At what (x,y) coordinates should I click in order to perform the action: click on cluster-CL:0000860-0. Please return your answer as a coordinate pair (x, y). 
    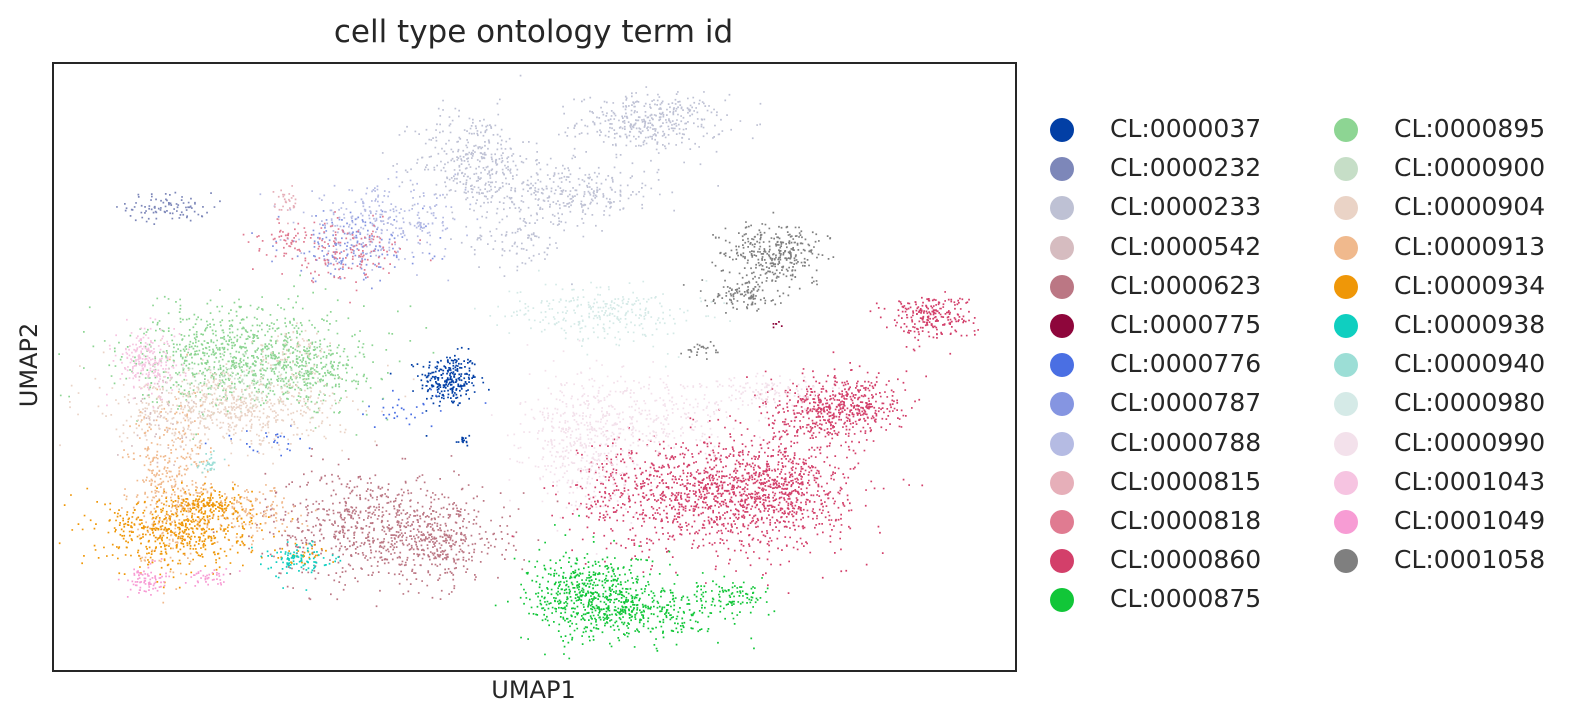
    Looking at the image, I should click on (717, 501).